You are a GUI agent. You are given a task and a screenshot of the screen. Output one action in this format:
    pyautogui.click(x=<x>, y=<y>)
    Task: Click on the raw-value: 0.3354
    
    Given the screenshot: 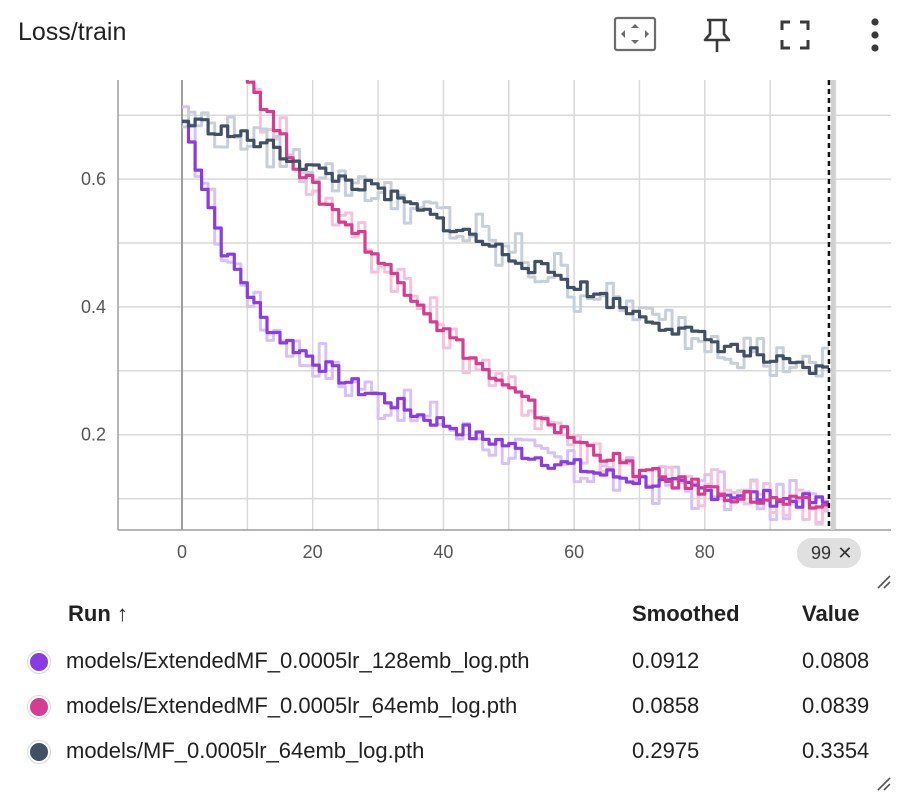 What is the action you would take?
    pyautogui.click(x=836, y=750)
    